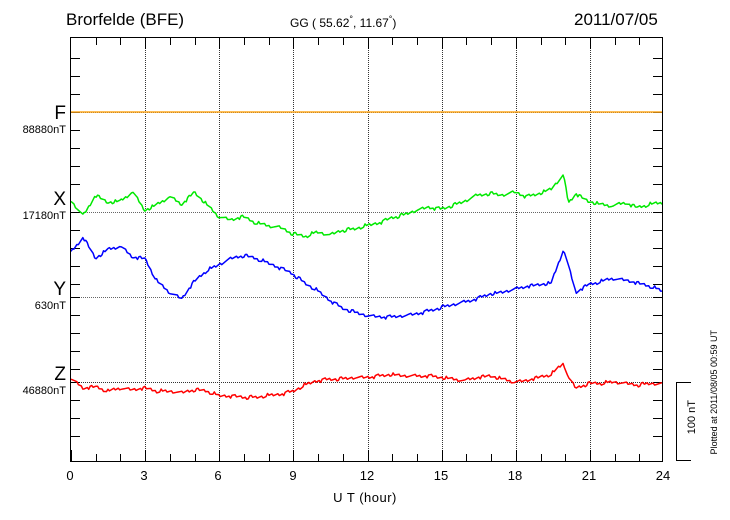  I want to click on xtick-label-3: 3, so click(144, 475).